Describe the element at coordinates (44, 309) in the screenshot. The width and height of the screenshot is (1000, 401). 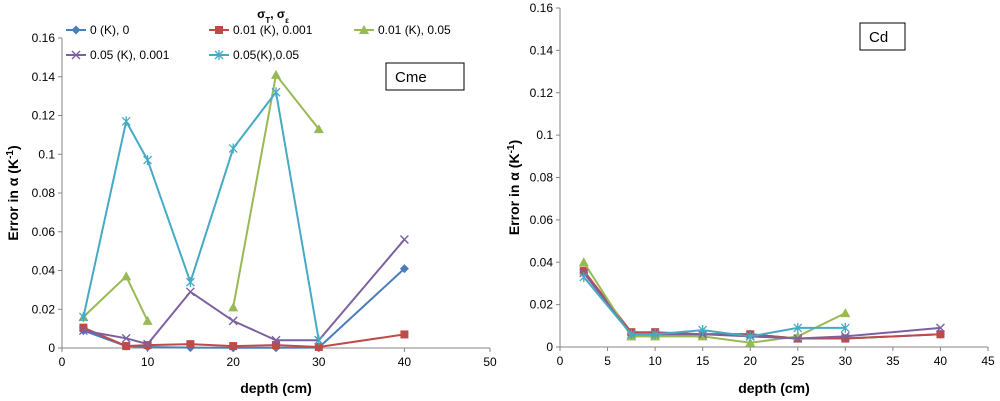
I see `y-tick-label: 0.02` at that location.